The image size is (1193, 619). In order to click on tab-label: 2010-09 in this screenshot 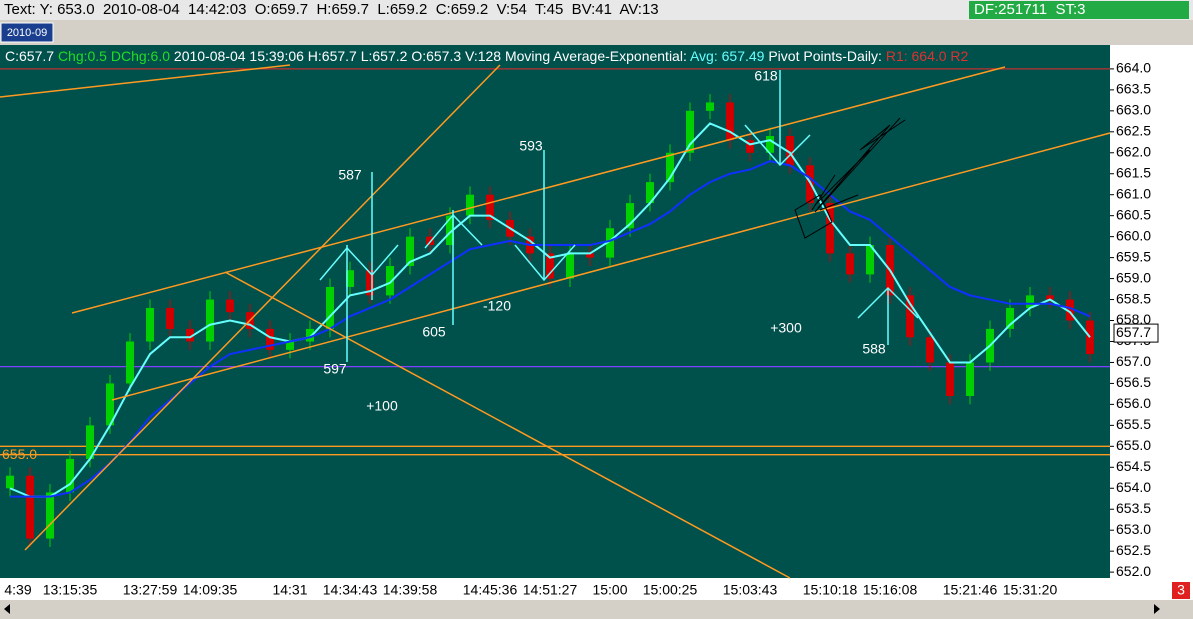, I will do `click(27, 33)`.